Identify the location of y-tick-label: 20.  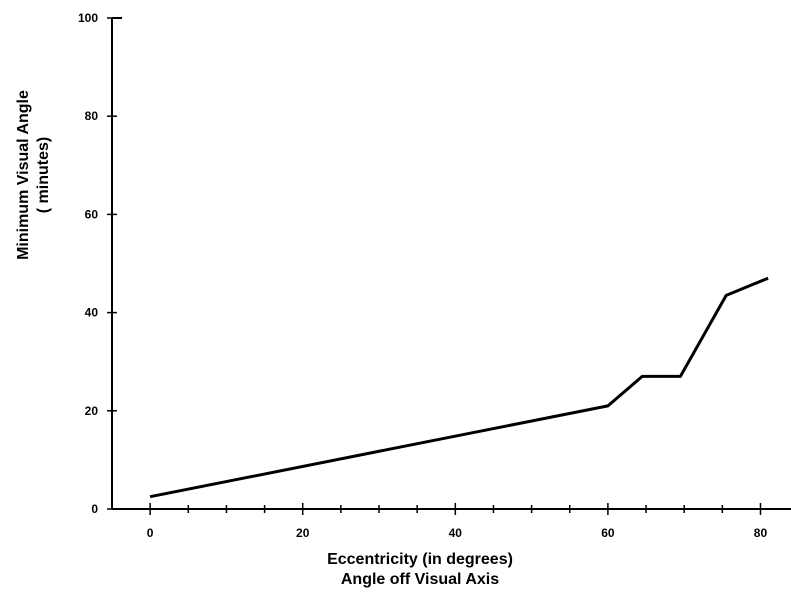
(92, 411).